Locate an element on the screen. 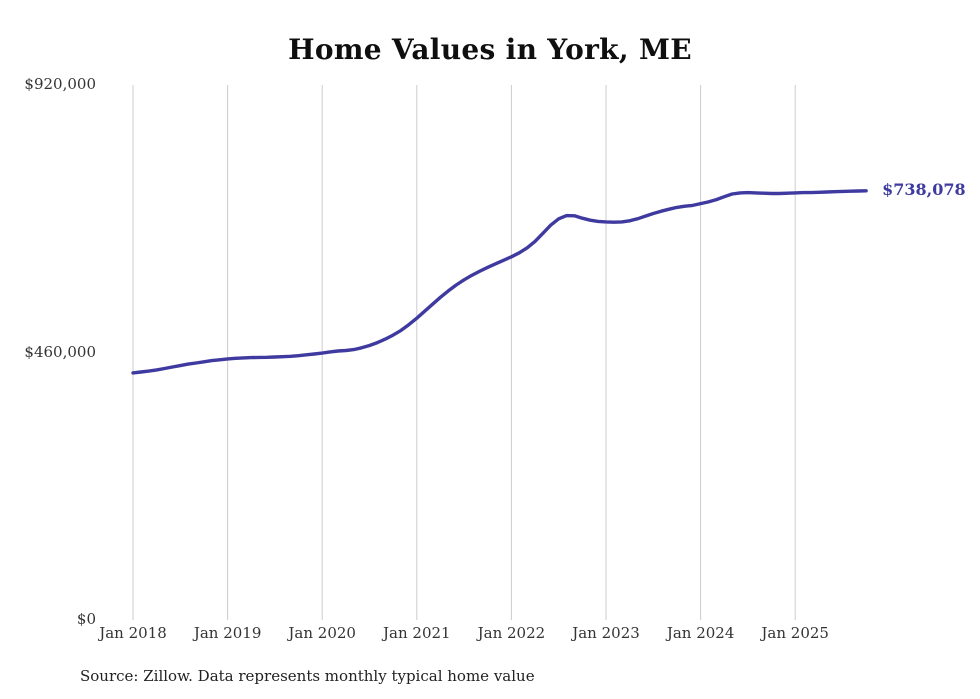  x-axis-tick-label: Jan 2025 is located at coordinates (795, 633).